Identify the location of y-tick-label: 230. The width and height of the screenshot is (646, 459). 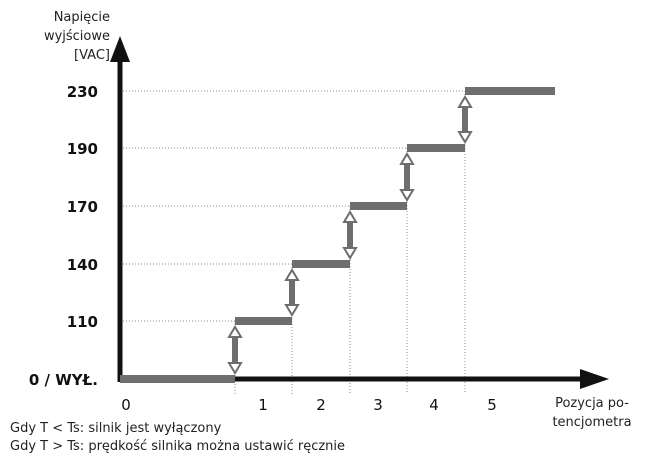
(82, 92).